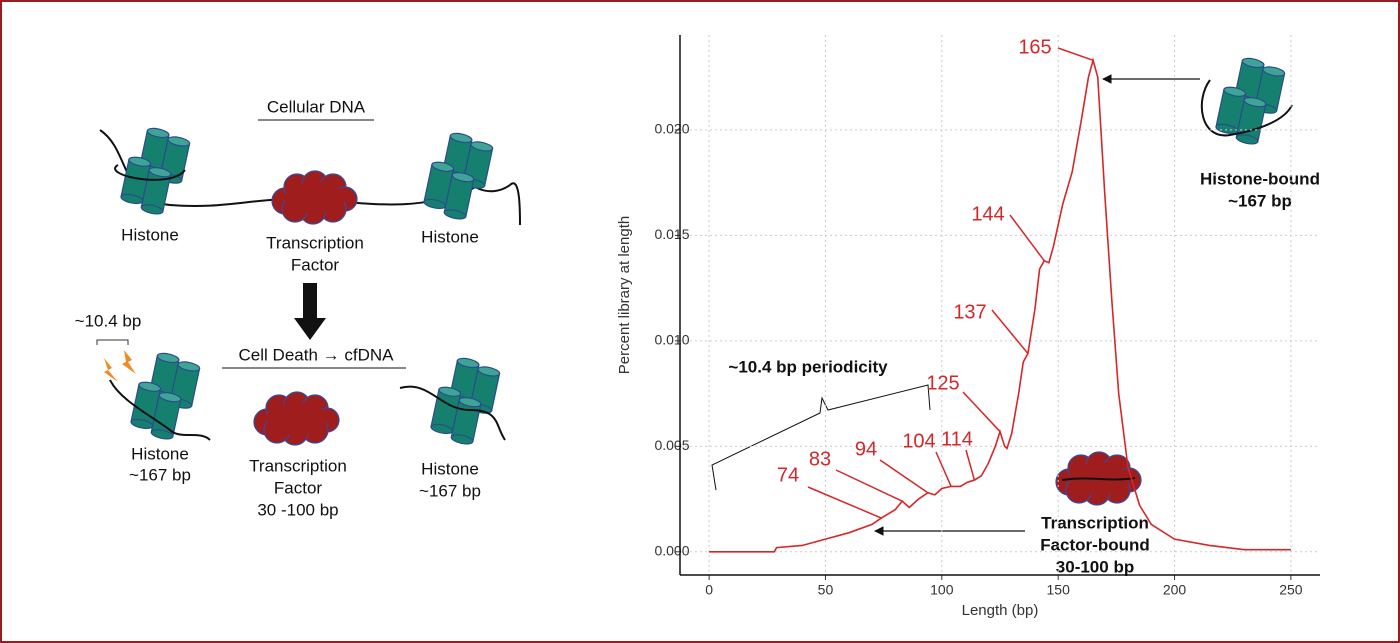 The height and width of the screenshot is (643, 1400). What do you see at coordinates (918, 441) in the screenshot?
I see `peak-label: 104` at bounding box center [918, 441].